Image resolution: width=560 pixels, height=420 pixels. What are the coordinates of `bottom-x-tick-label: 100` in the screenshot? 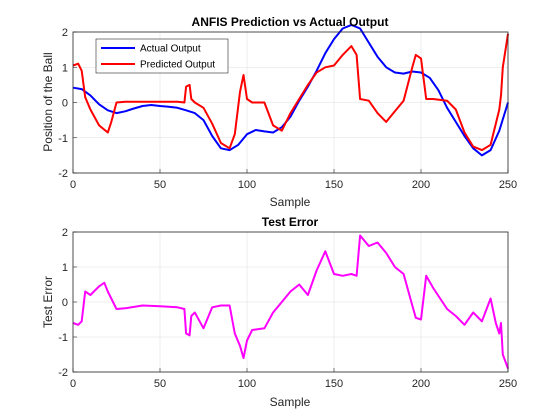 It's located at (247, 384).